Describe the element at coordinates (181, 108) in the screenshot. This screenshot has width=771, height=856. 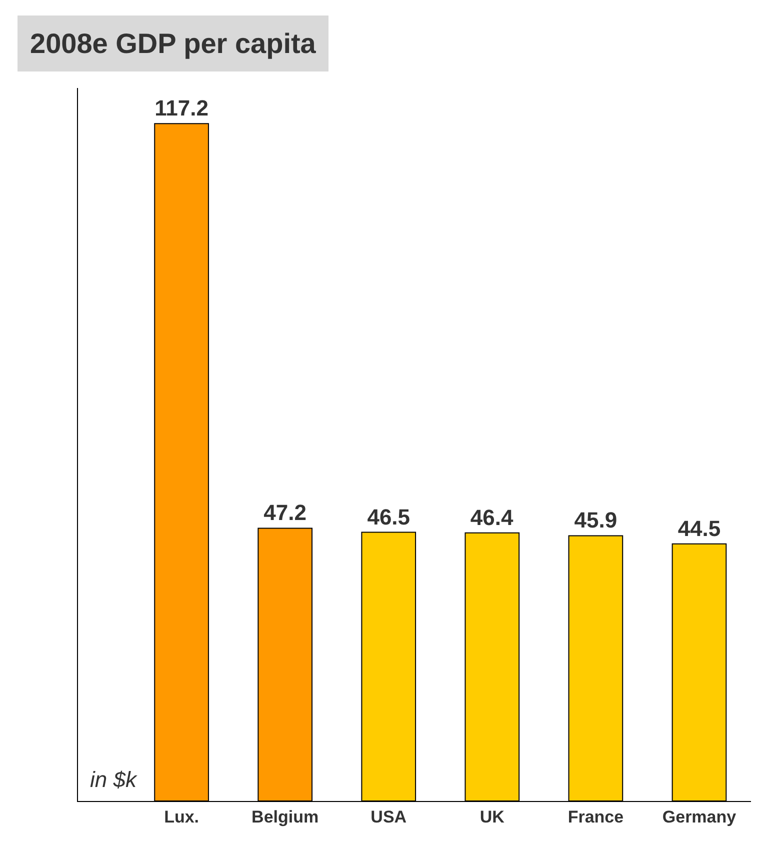
I see `data-label: 117.2` at that location.